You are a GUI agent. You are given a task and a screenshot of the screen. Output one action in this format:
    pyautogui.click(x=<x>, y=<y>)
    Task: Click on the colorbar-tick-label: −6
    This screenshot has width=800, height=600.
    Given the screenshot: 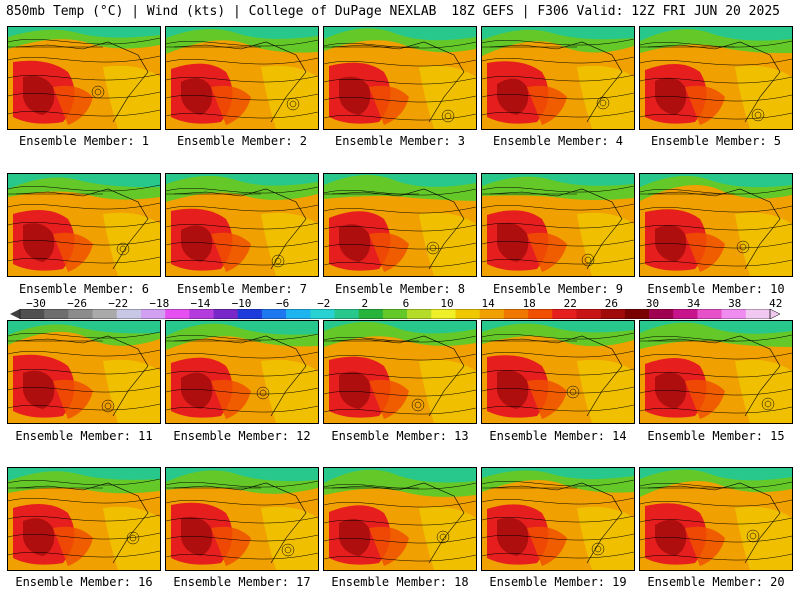 What is the action you would take?
    pyautogui.click(x=282, y=303)
    